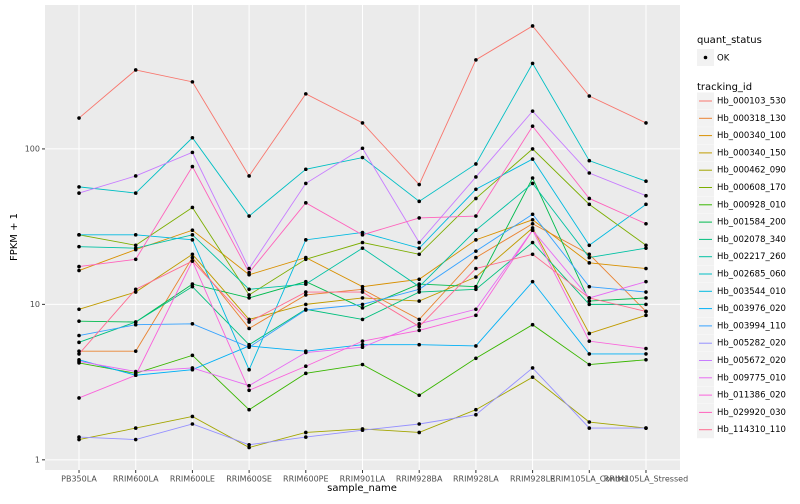 This screenshot has height=504, width=800. What do you see at coordinates (751, 223) in the screenshot?
I see `legend-label: Hb_001584_200` at bounding box center [751, 223].